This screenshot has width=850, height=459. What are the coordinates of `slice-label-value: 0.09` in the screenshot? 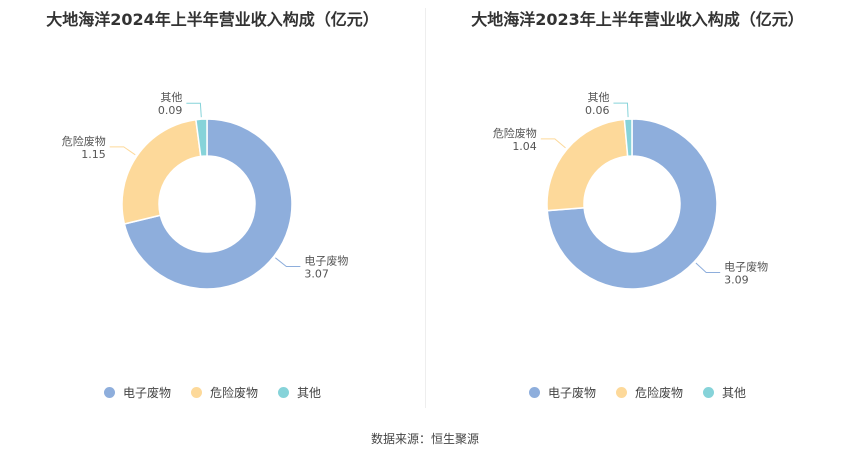 It's located at (170, 110).